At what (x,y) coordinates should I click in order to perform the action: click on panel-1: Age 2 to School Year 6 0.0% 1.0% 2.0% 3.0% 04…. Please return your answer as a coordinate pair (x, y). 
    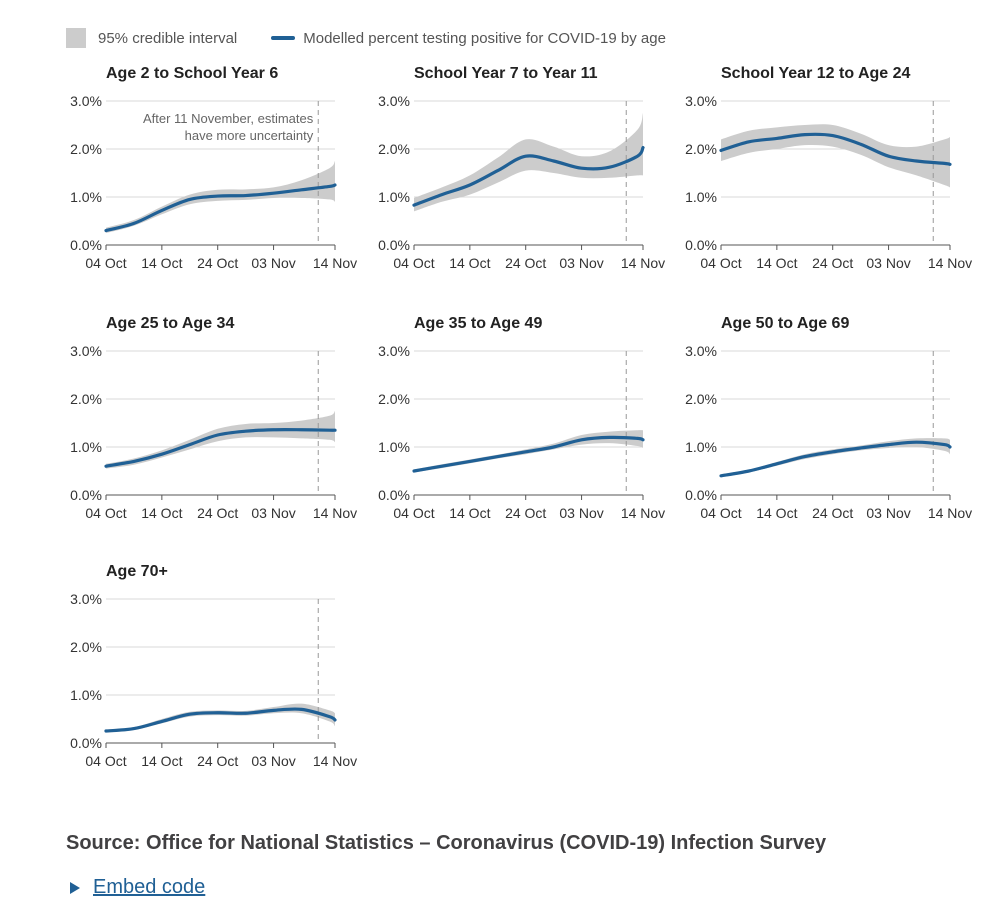
    Looking at the image, I should click on (213, 168).